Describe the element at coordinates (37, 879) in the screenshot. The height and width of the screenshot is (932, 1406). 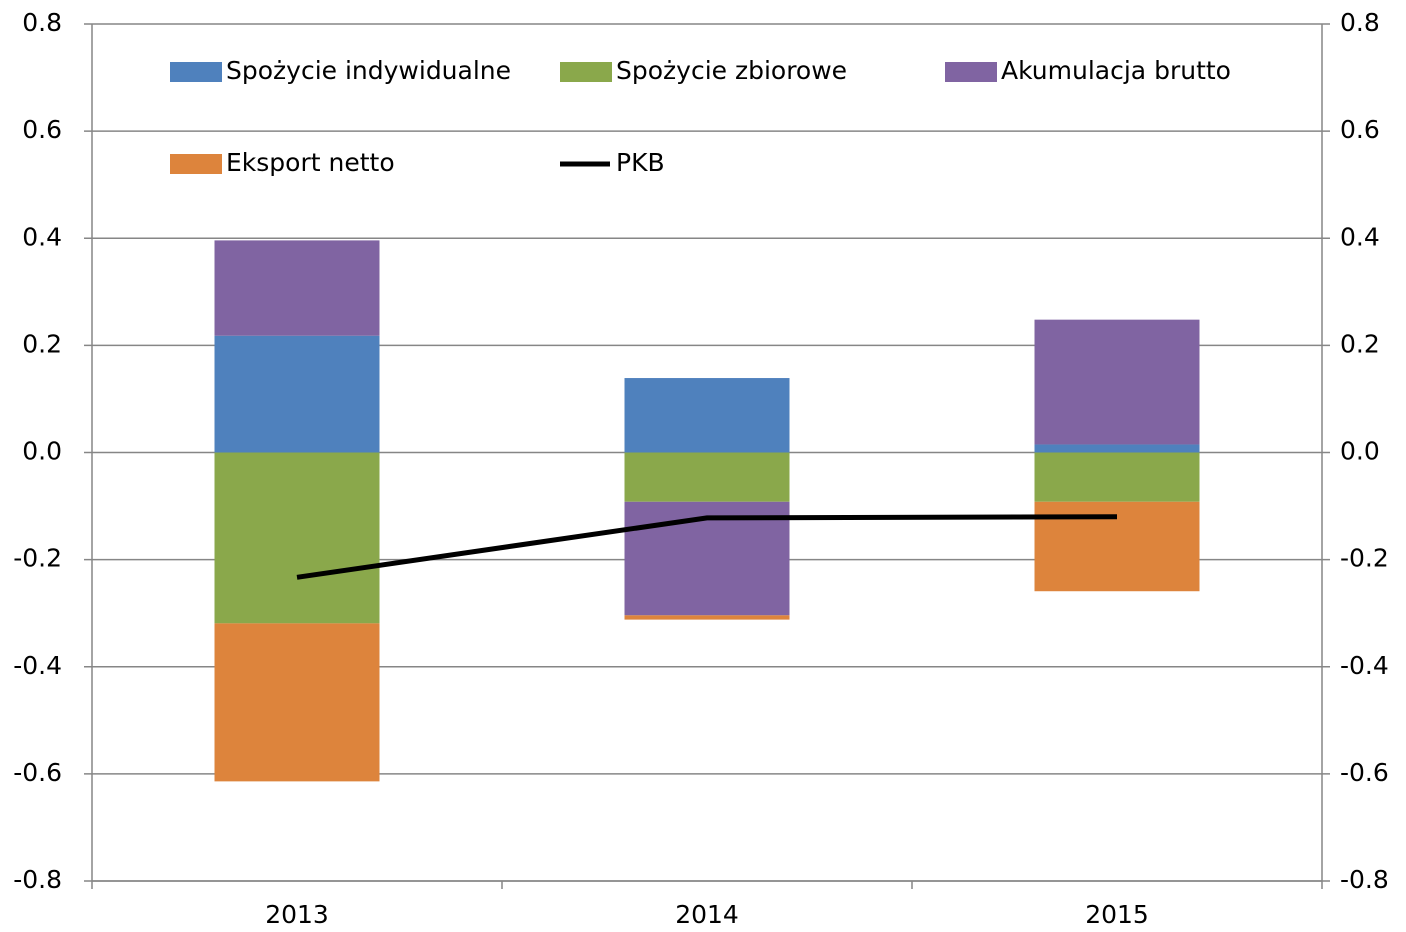
I see `y-tick-label: -0.8` at that location.